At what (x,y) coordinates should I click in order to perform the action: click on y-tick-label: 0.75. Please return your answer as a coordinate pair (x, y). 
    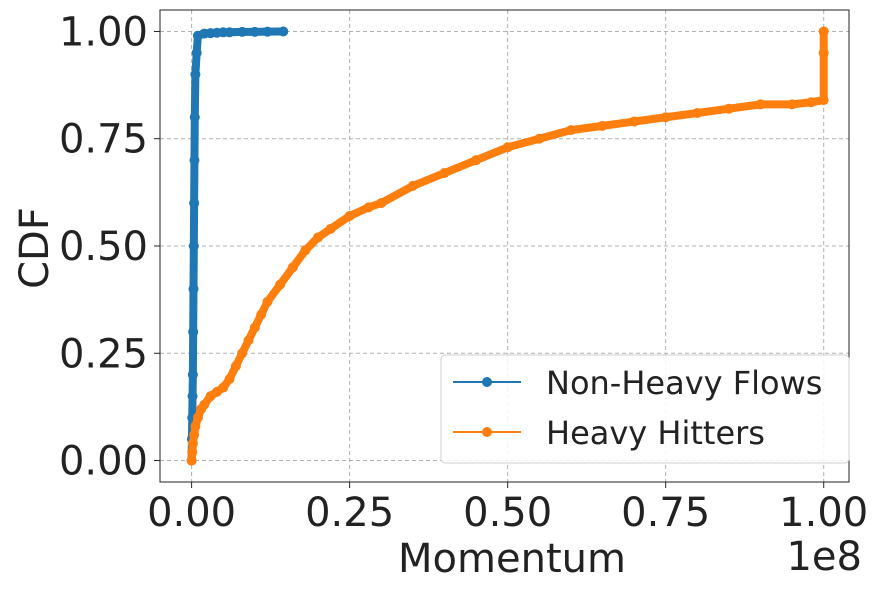
    Looking at the image, I should click on (103, 140).